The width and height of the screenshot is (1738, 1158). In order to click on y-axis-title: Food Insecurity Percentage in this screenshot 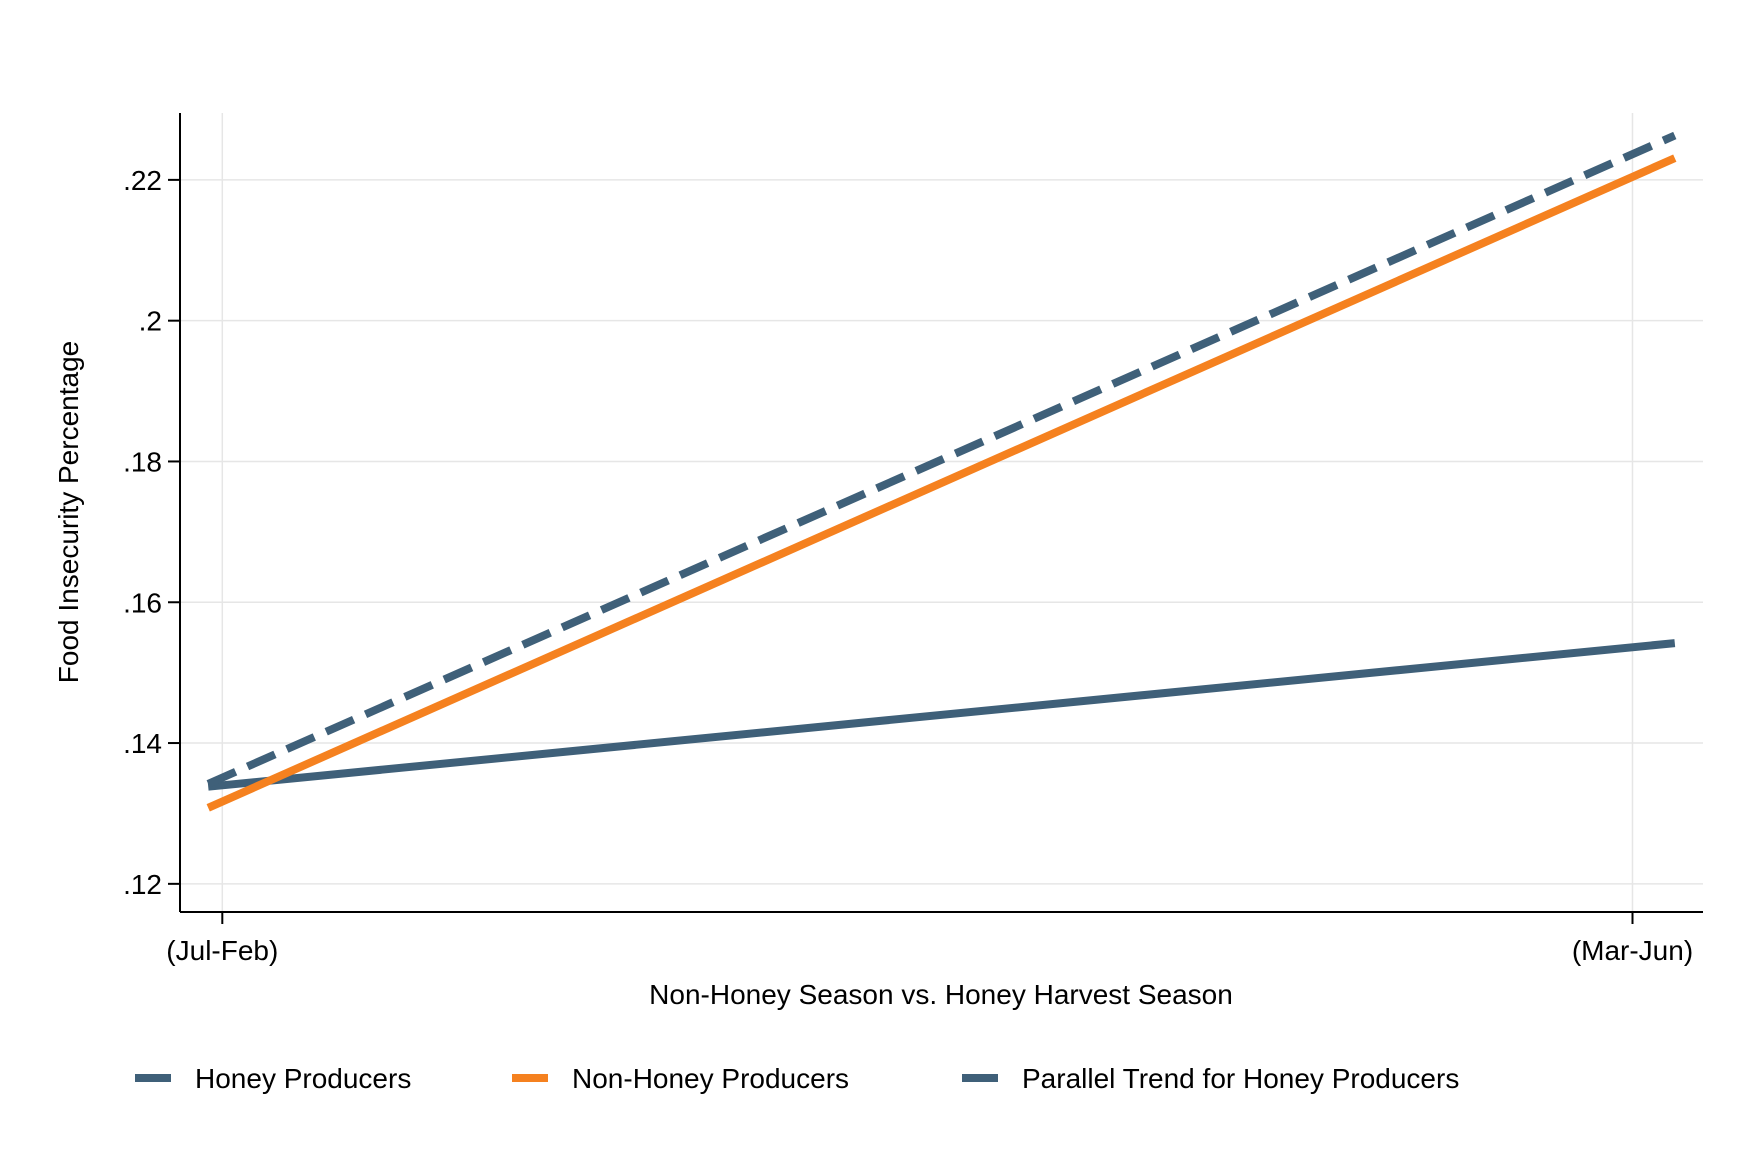, I will do `click(68, 512)`.